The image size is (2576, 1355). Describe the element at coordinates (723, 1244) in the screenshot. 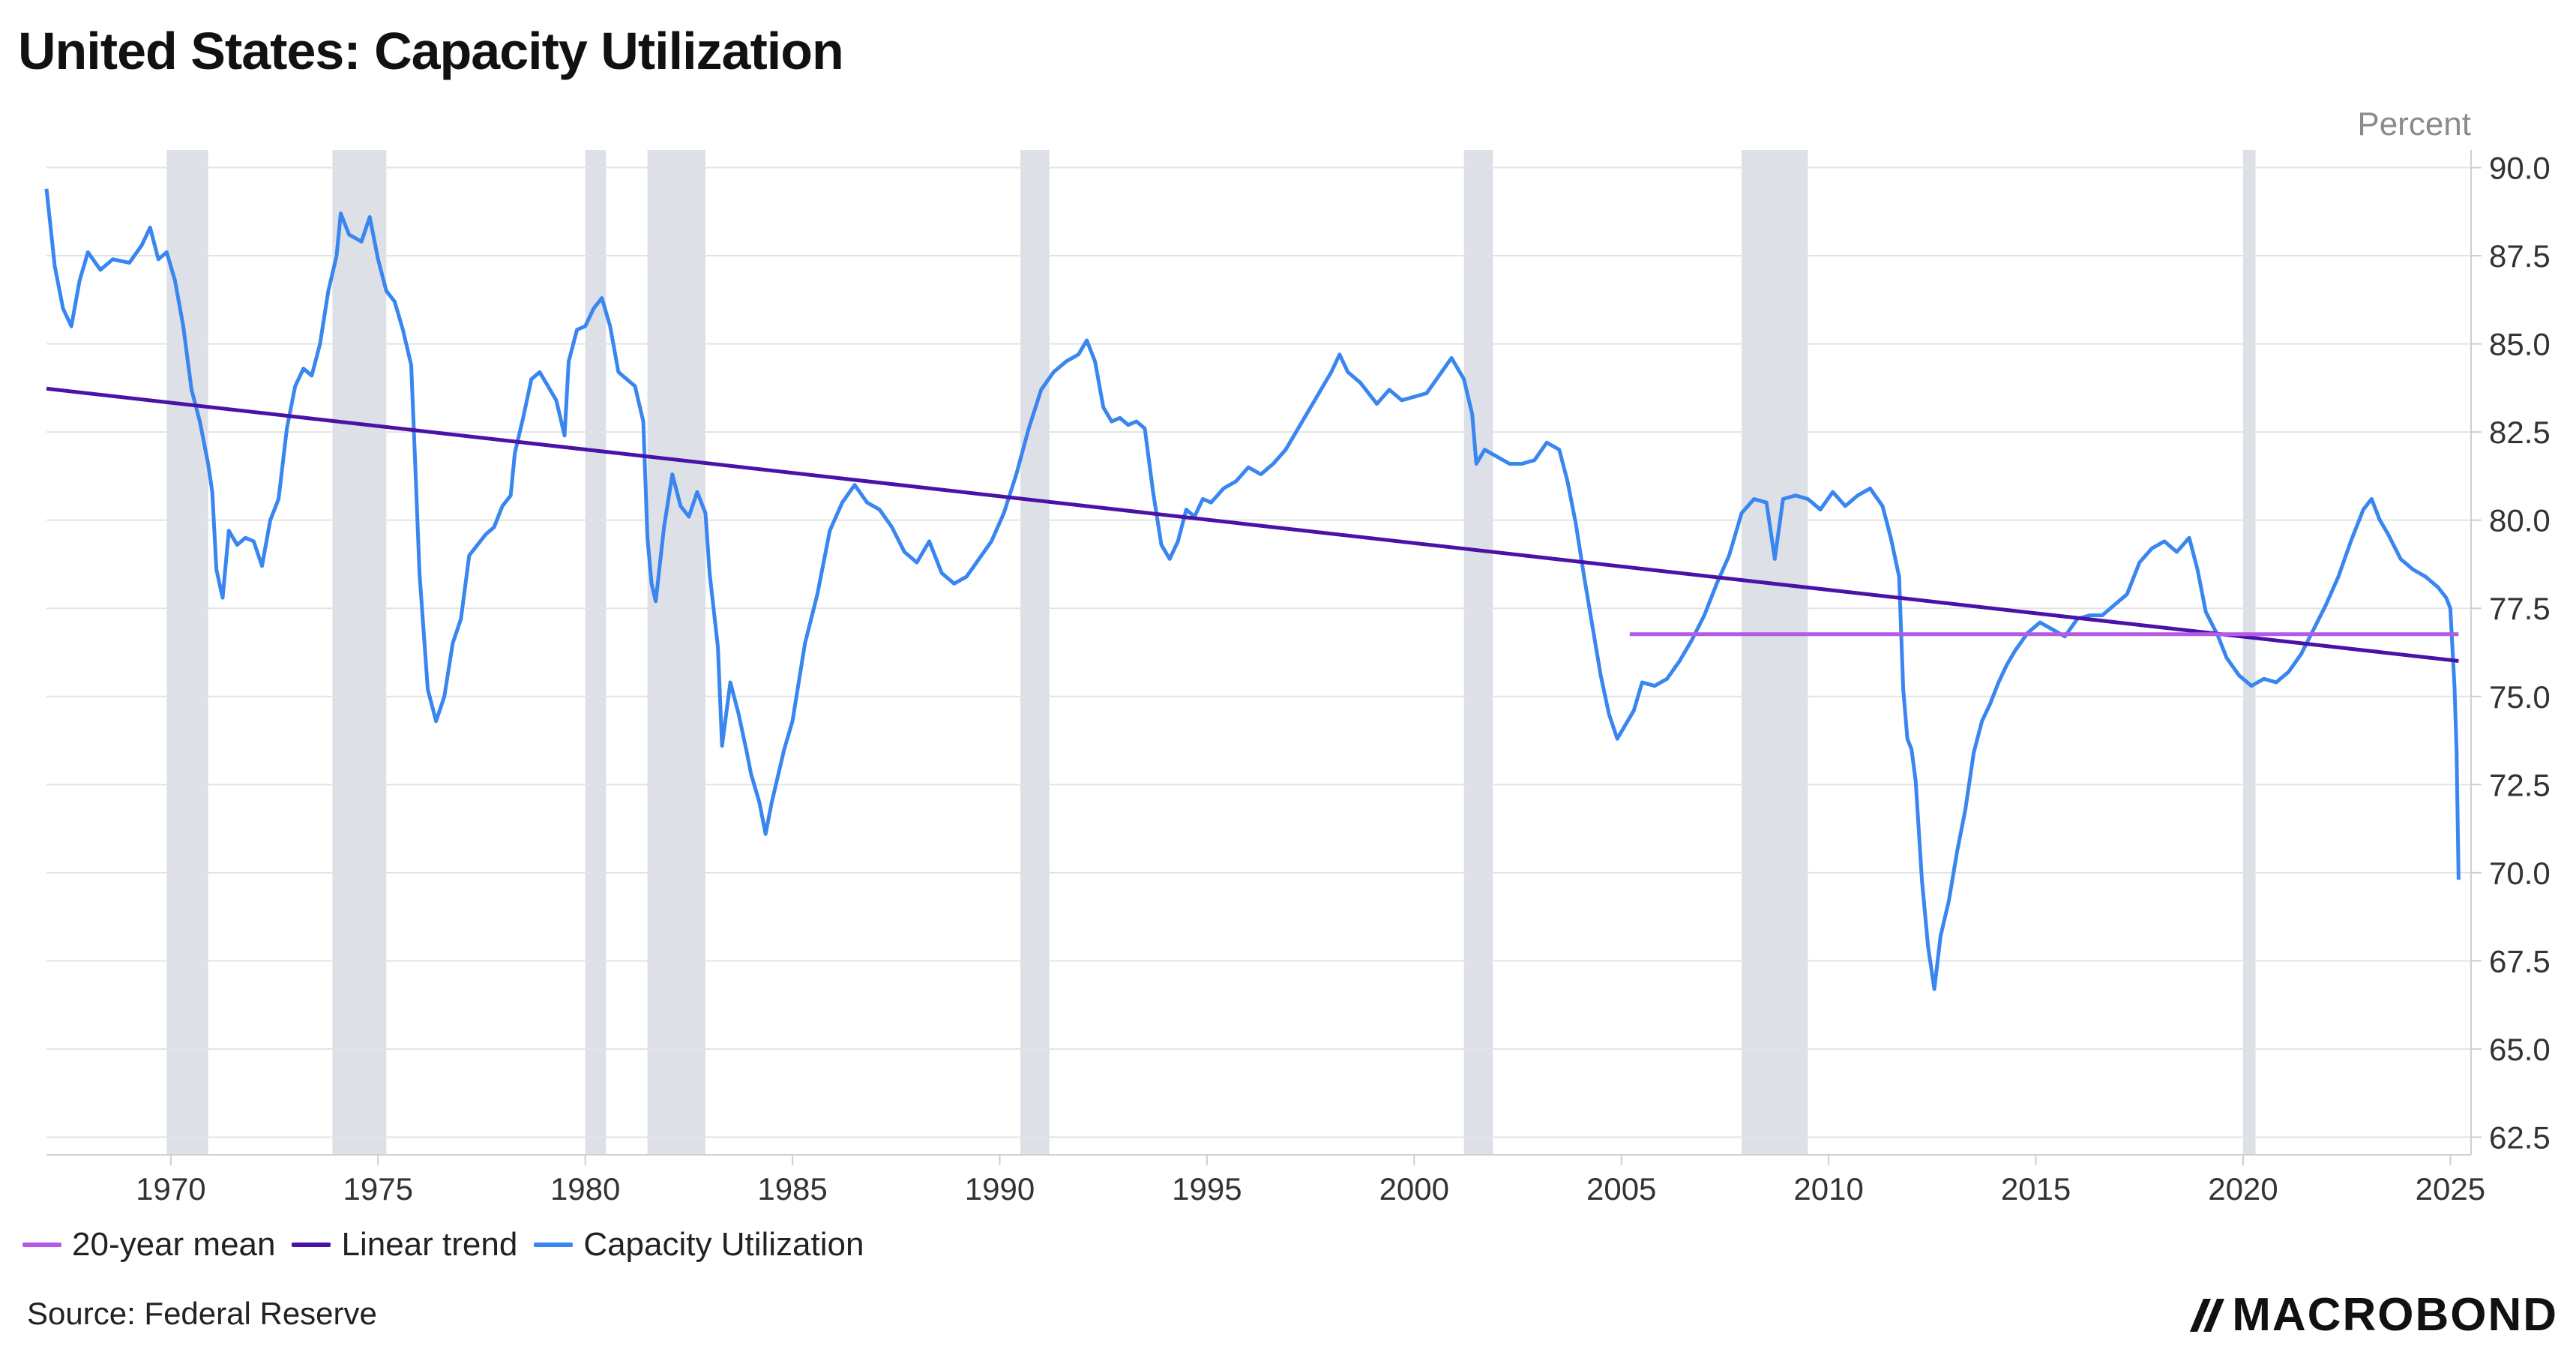

I see `legend-label: Capacity Utilization` at that location.